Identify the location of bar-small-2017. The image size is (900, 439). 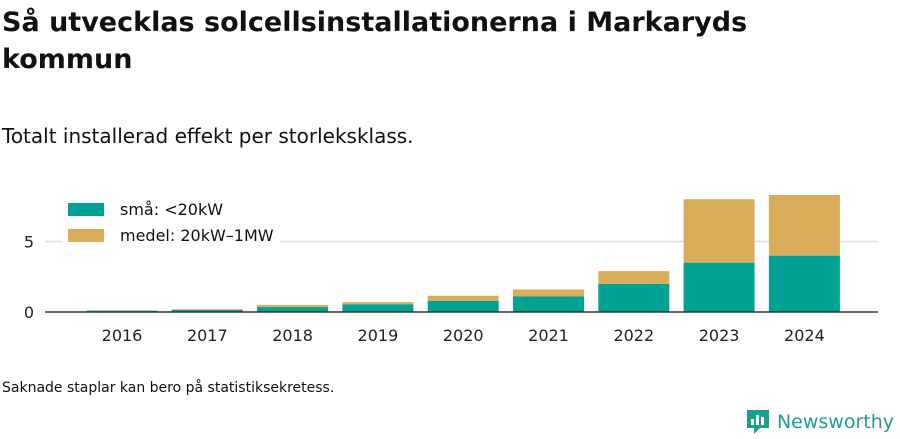
(207, 310).